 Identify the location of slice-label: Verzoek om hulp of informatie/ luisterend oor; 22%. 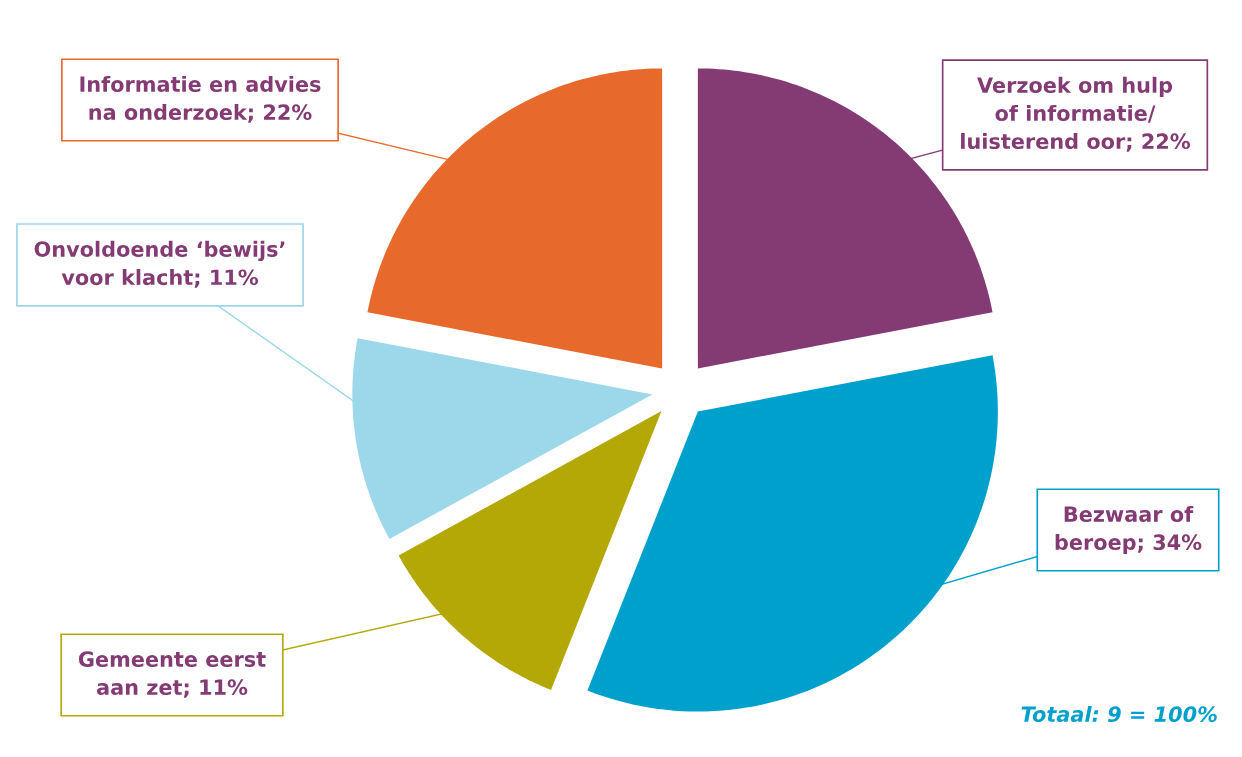
(1076, 114).